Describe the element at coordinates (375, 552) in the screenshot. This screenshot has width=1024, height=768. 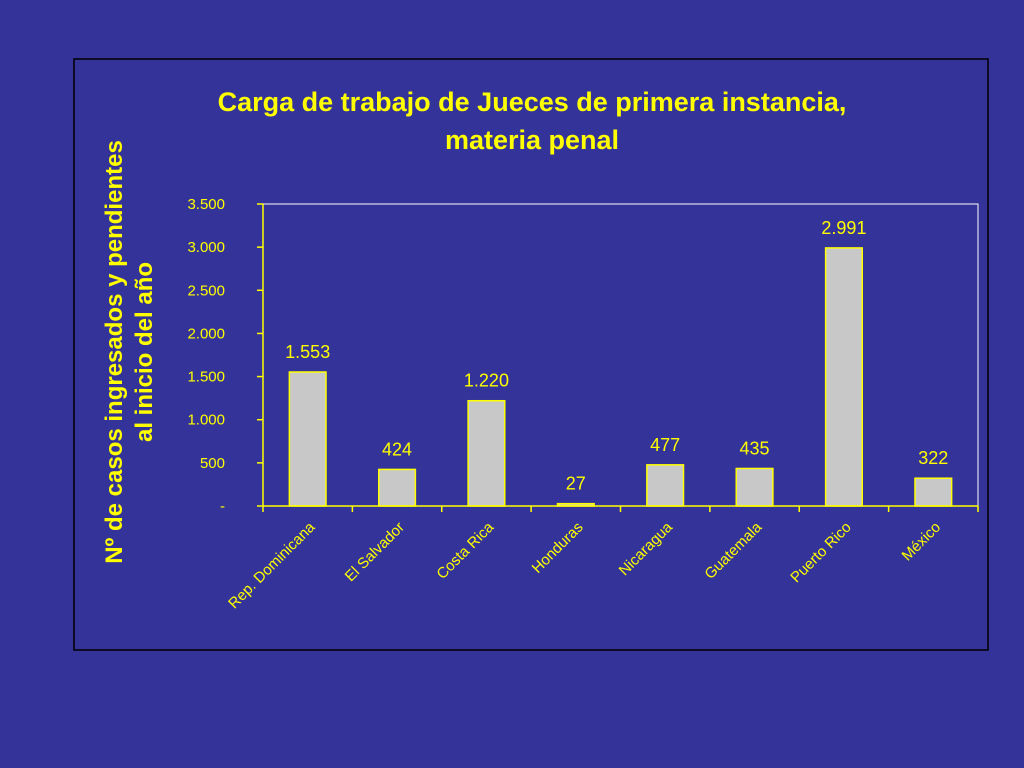
I see `x-tick-label-2: El Salvador` at that location.